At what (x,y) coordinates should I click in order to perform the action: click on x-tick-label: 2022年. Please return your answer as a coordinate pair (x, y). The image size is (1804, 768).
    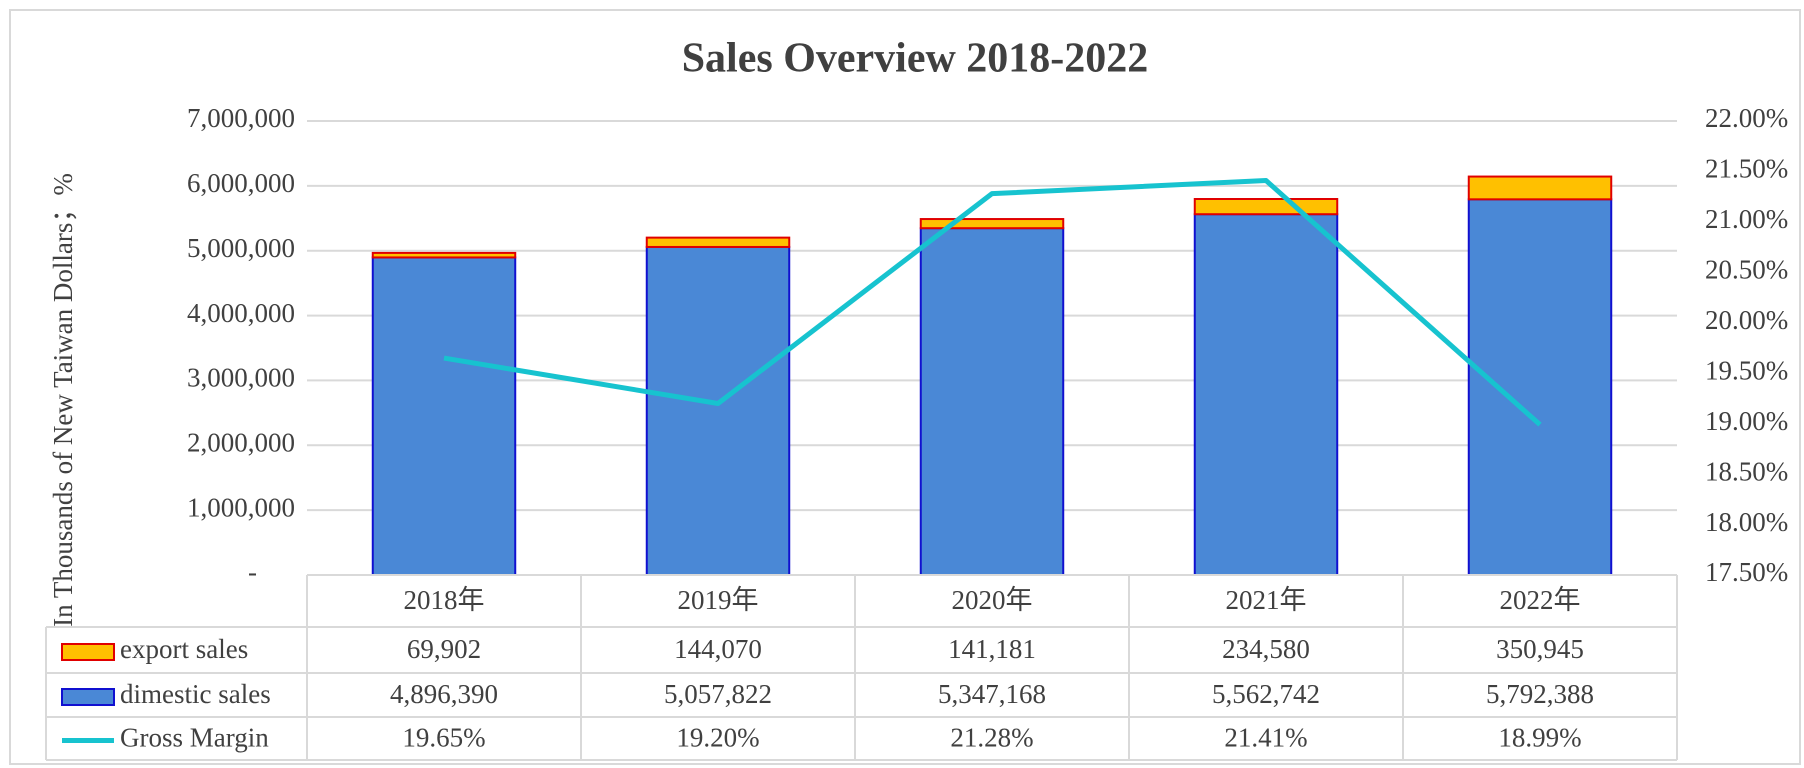
    Looking at the image, I should click on (1540, 600).